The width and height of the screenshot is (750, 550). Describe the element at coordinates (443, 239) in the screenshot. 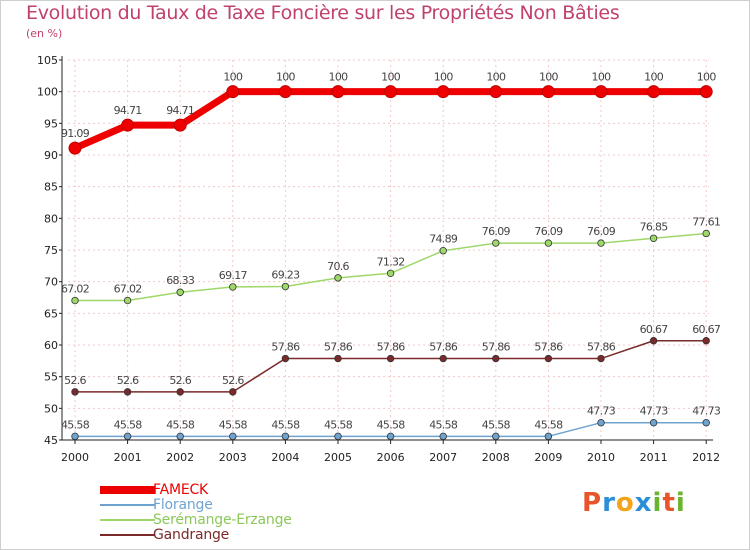

I see `data-label: 74.89` at that location.